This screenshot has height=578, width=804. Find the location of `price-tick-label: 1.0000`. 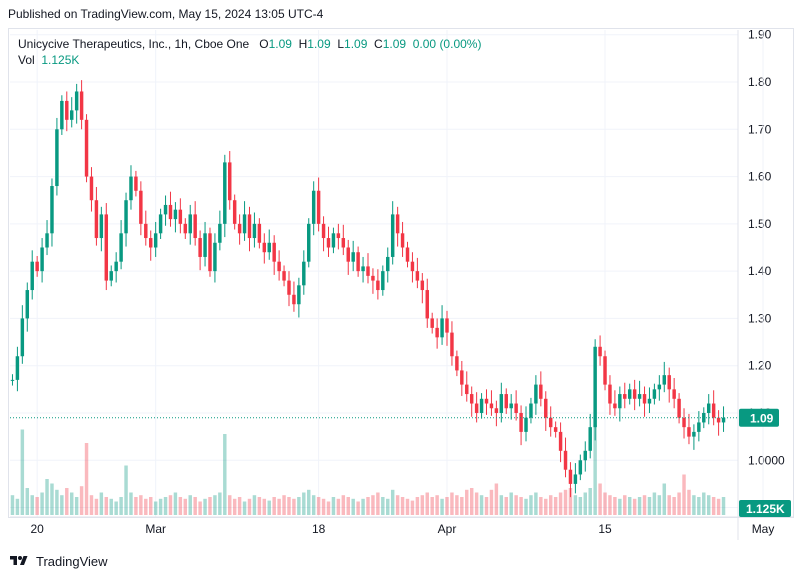

price-tick-label: 1.0000 is located at coordinates (766, 460).